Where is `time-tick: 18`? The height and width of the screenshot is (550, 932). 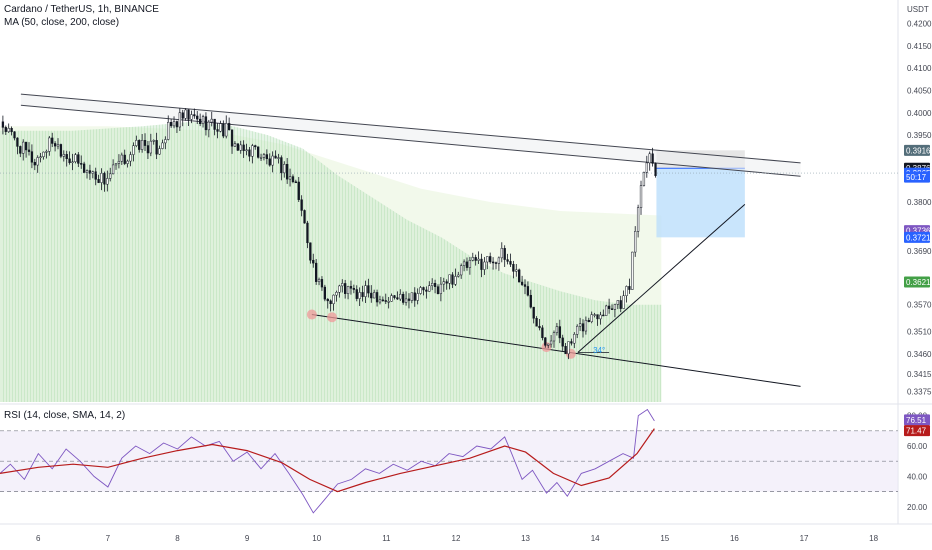
time-tick: 18 is located at coordinates (873, 538).